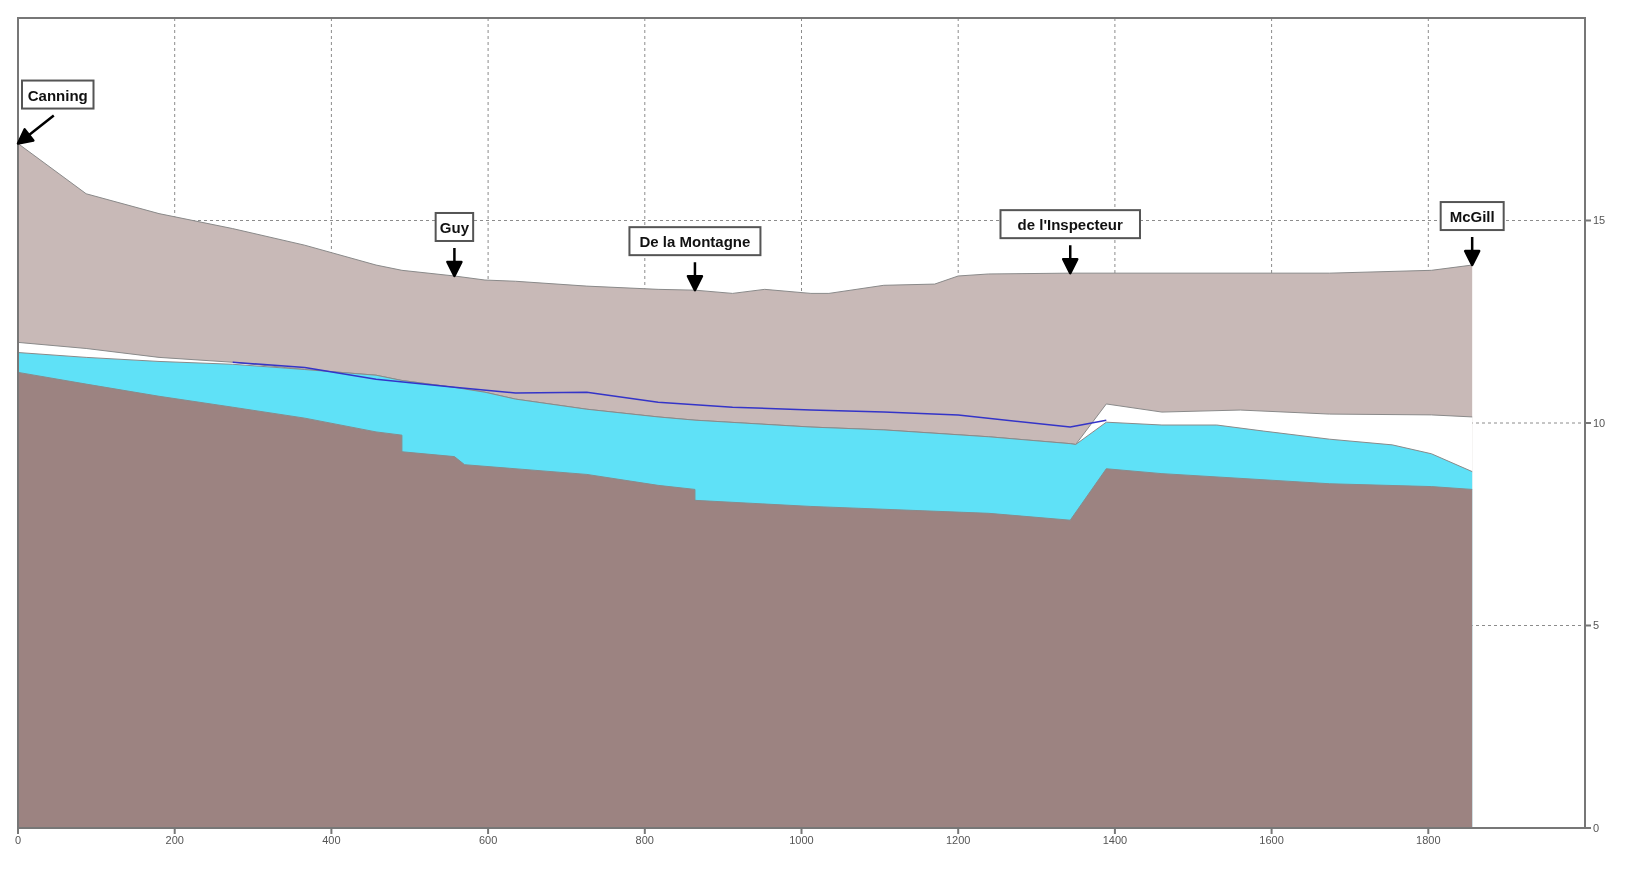  What do you see at coordinates (669, 394) in the screenshot?
I see `line-series` at bounding box center [669, 394].